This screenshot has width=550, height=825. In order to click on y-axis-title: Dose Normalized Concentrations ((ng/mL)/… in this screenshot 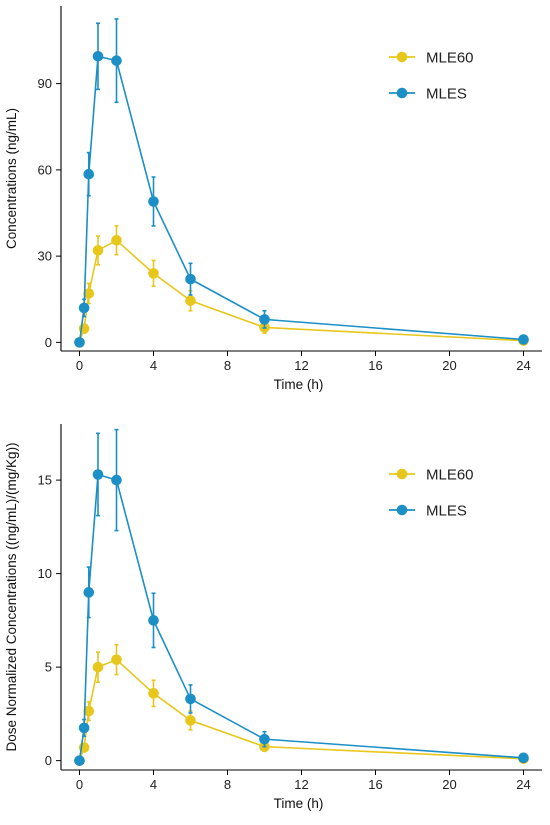, I will do `click(11, 596)`.